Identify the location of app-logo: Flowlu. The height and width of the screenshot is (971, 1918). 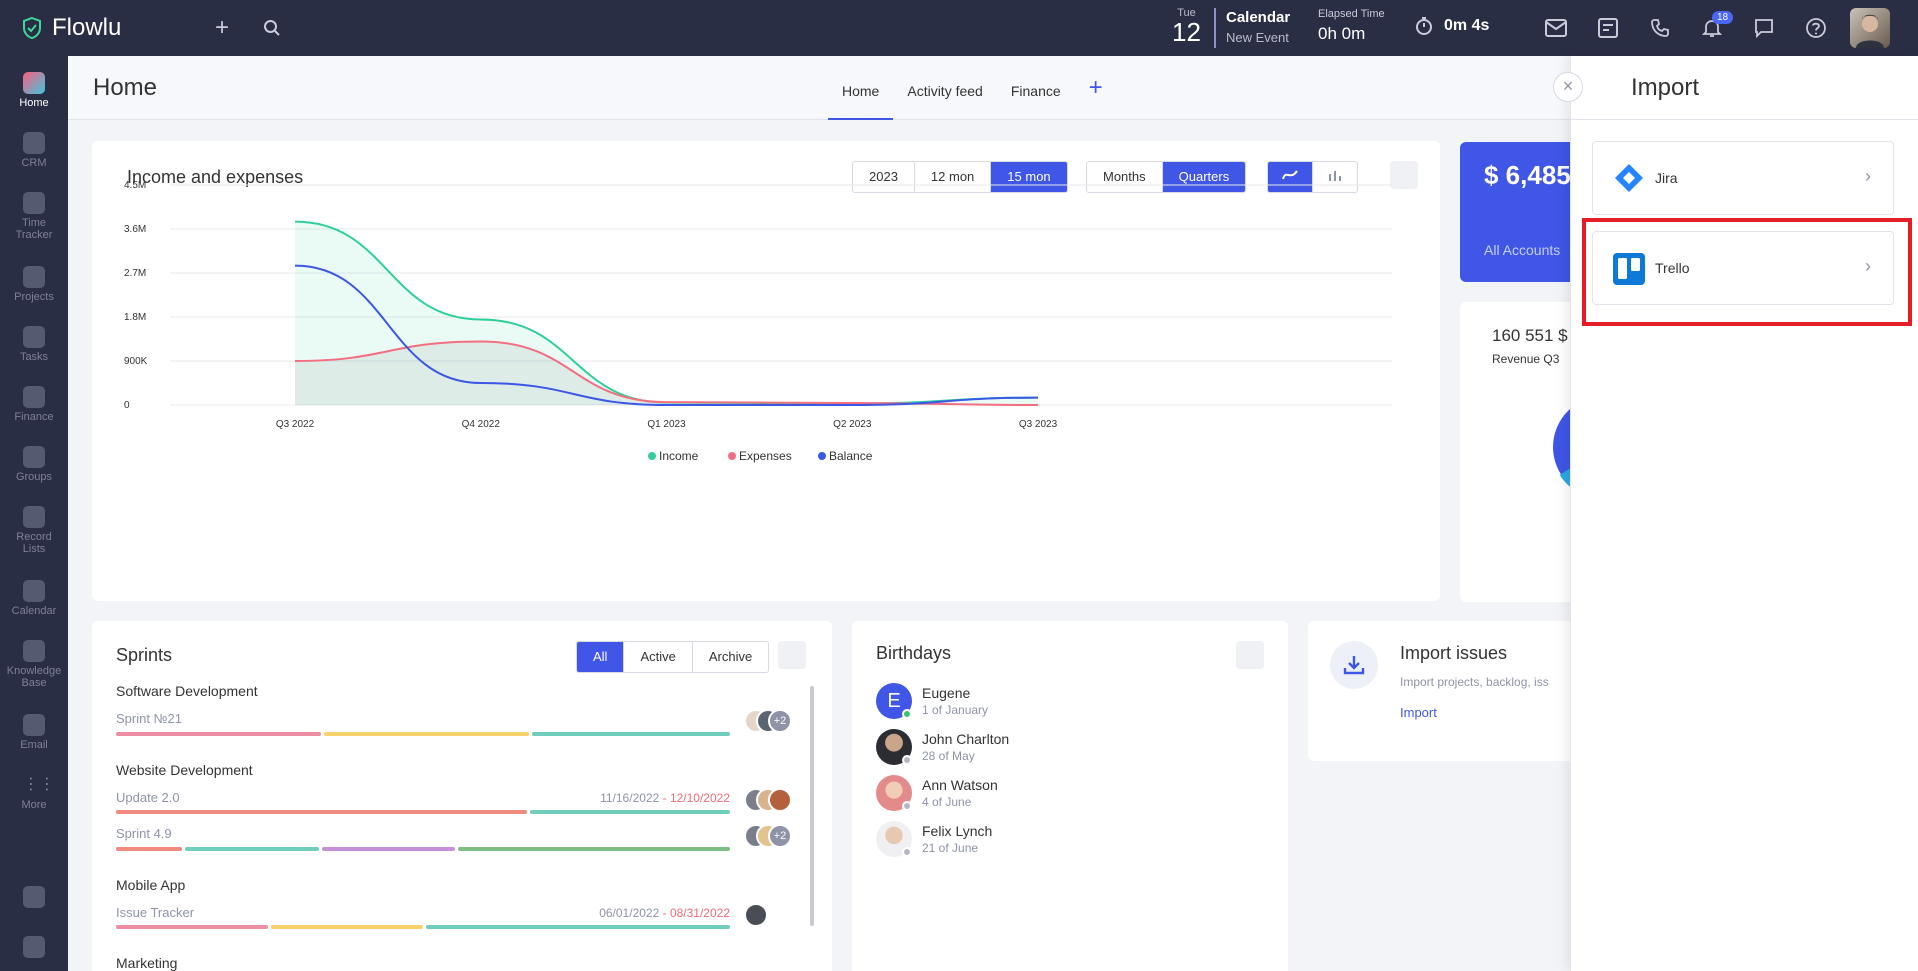
(70, 28).